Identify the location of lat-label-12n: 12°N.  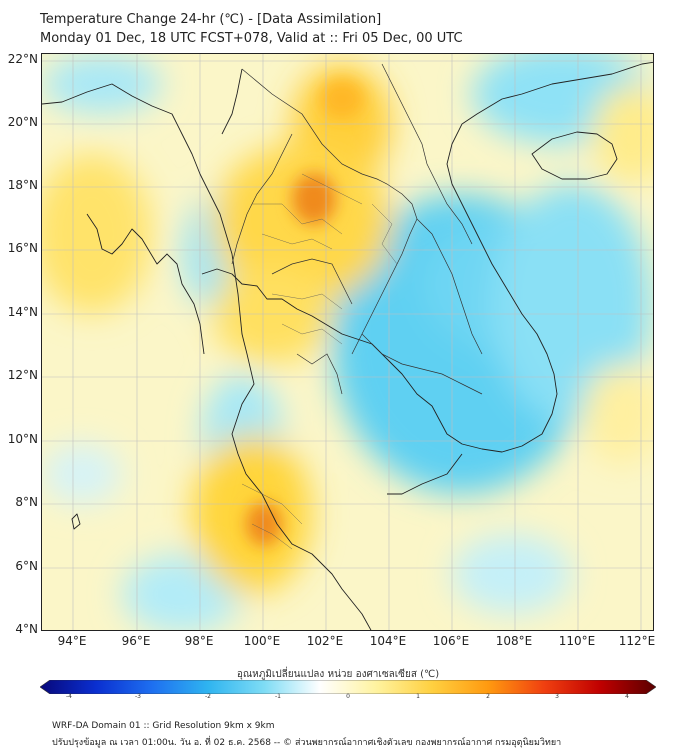
(22, 375).